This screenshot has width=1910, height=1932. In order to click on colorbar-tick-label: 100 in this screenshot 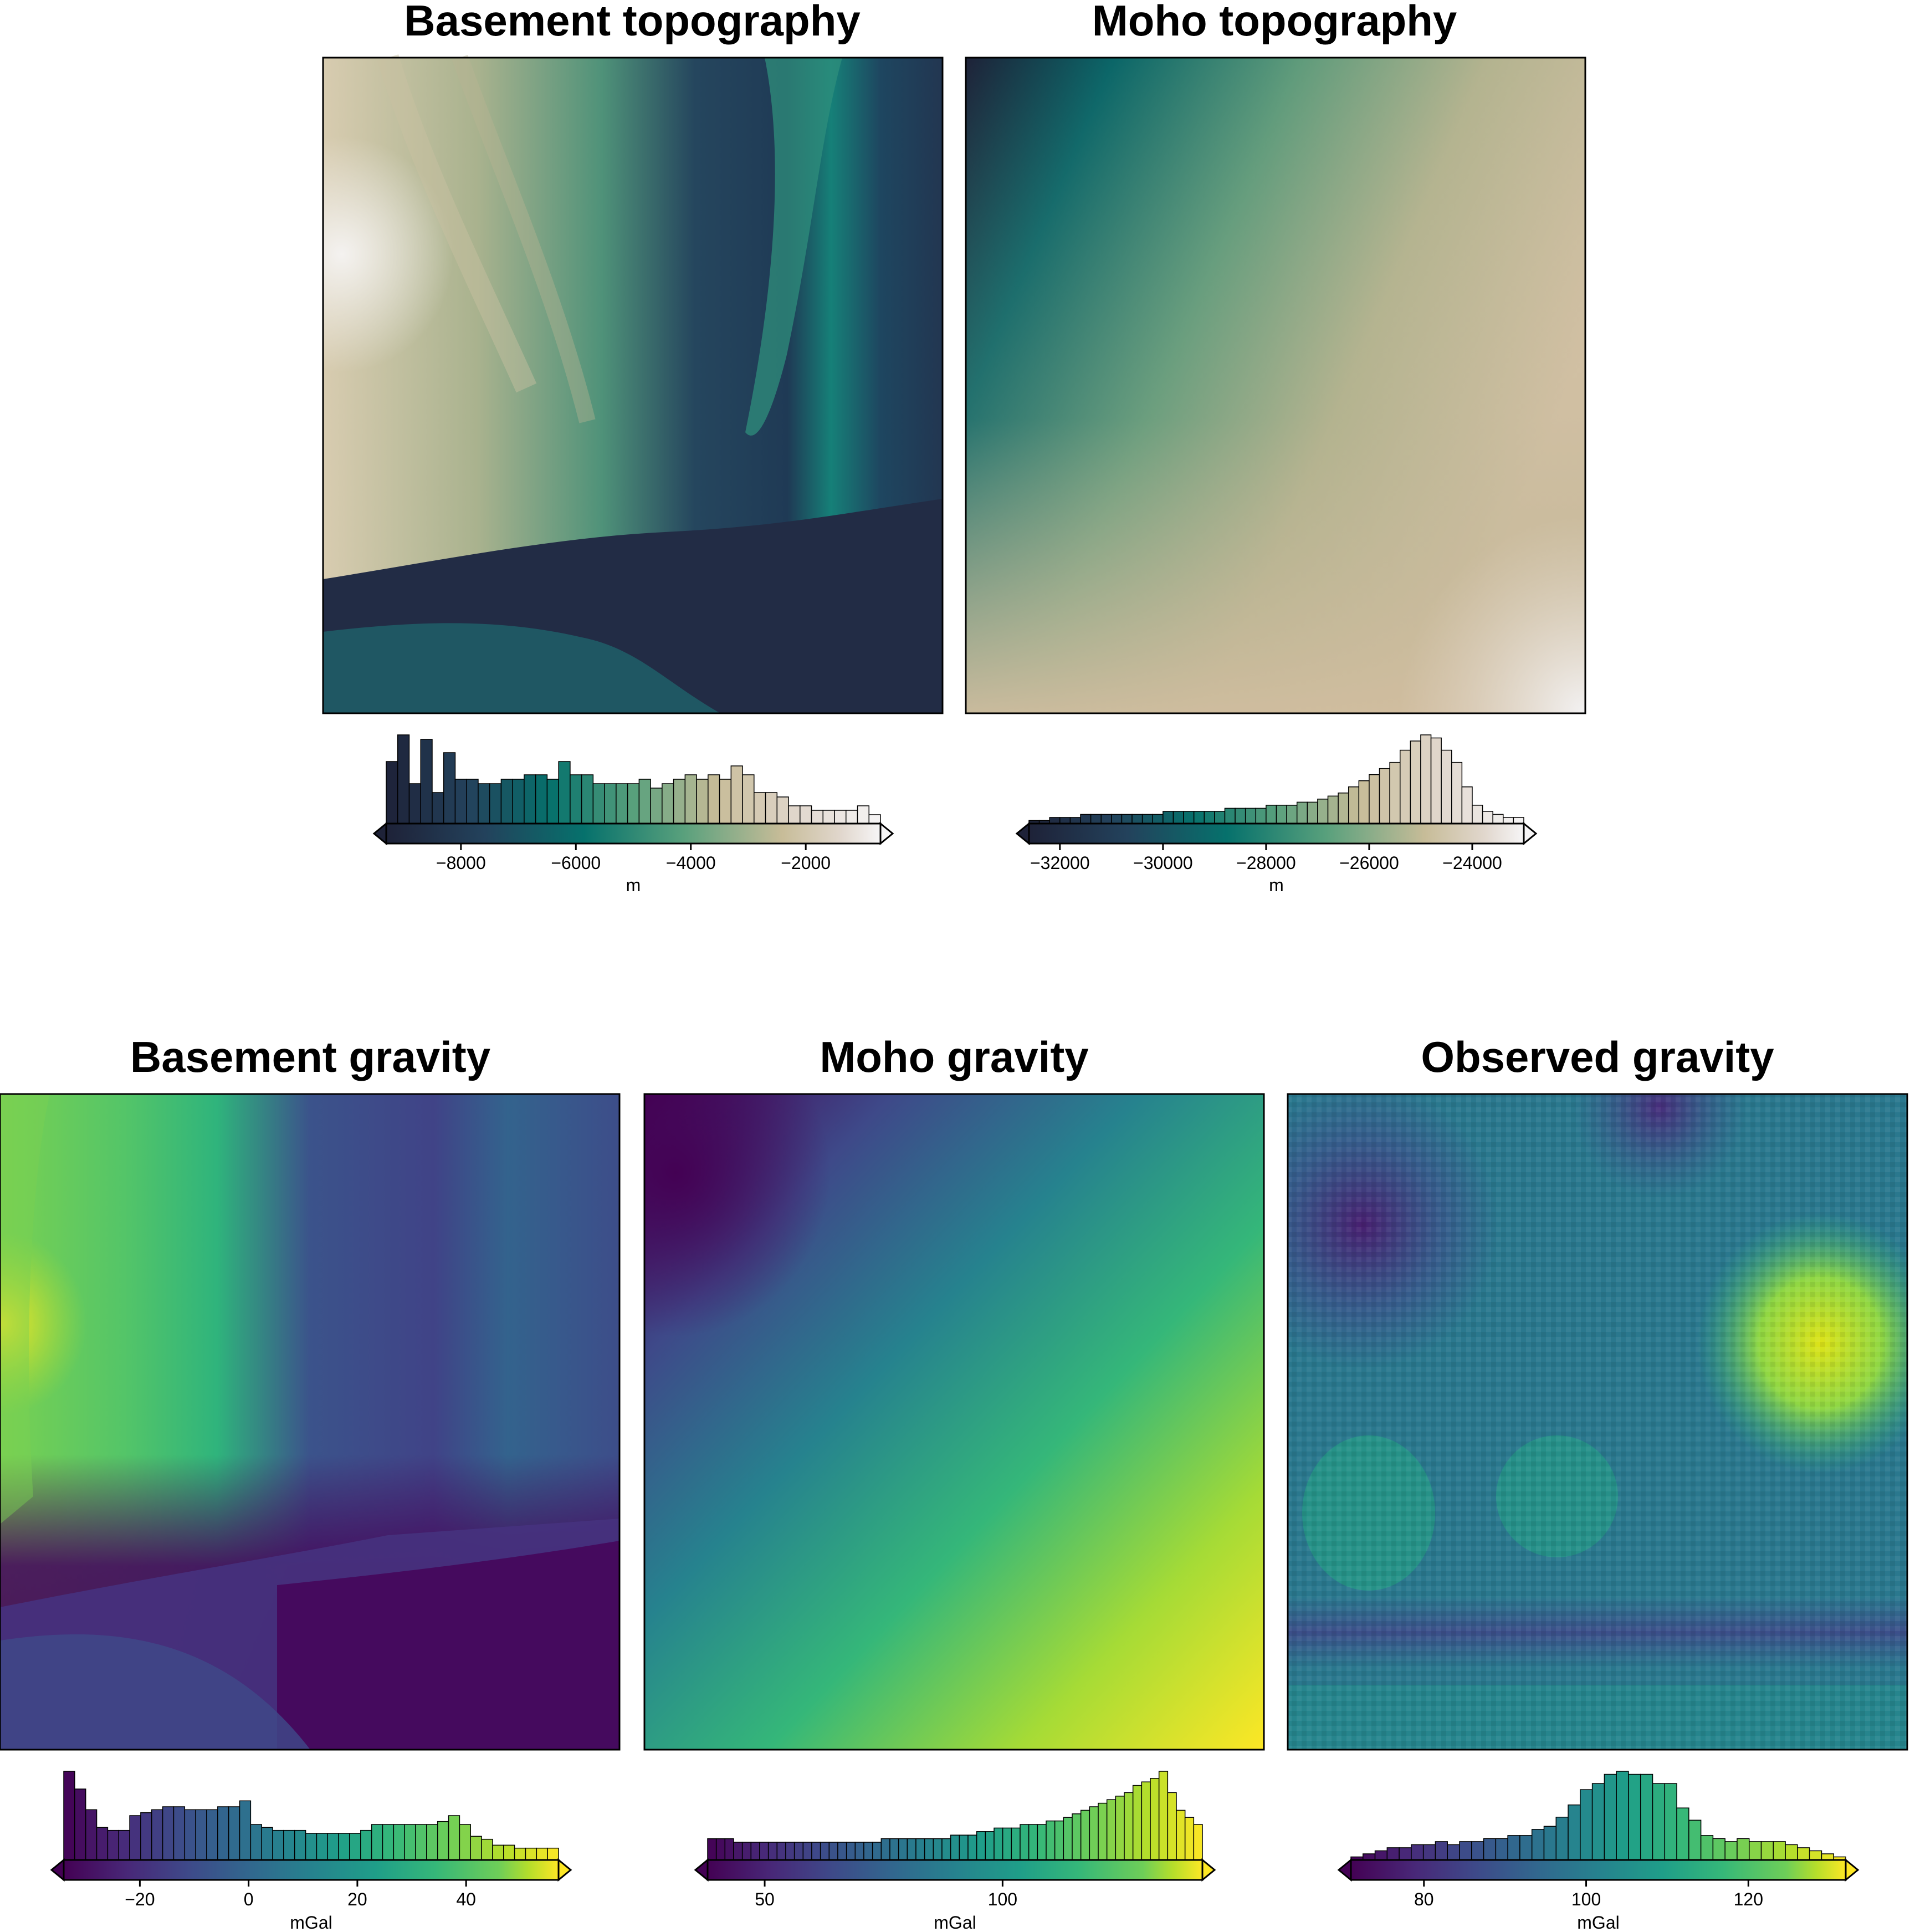, I will do `click(1586, 1899)`.